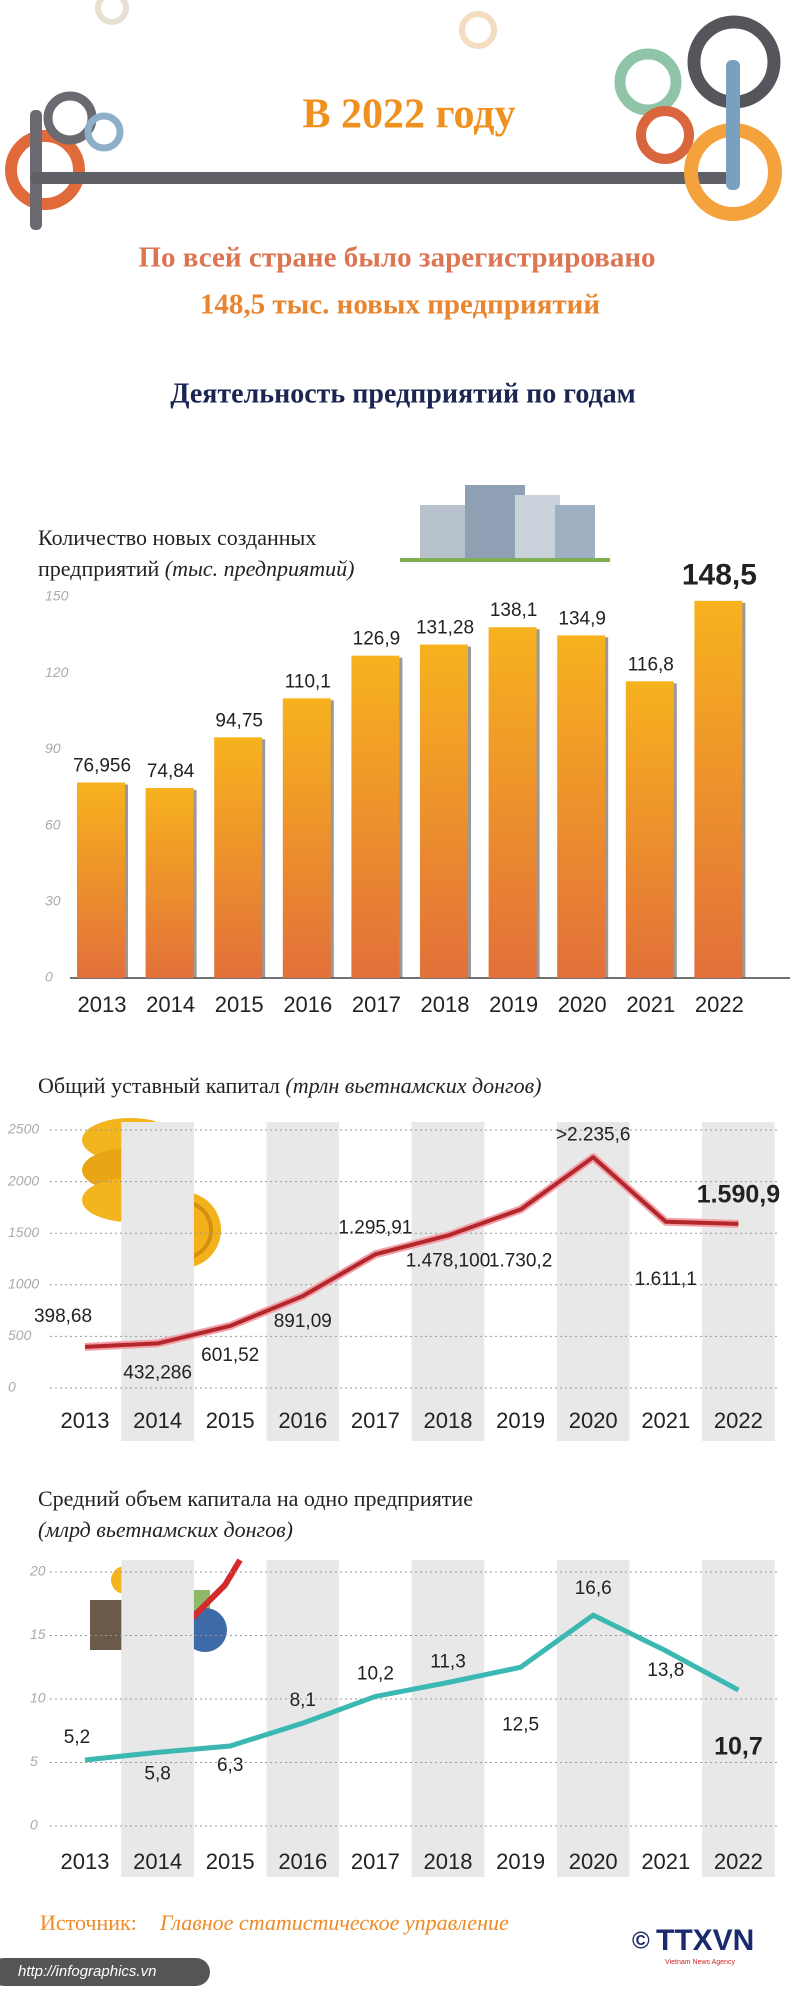 Image resolution: width=790 pixels, height=1991 pixels. What do you see at coordinates (157, 1773) in the screenshot?
I see `value-label: 5,8` at bounding box center [157, 1773].